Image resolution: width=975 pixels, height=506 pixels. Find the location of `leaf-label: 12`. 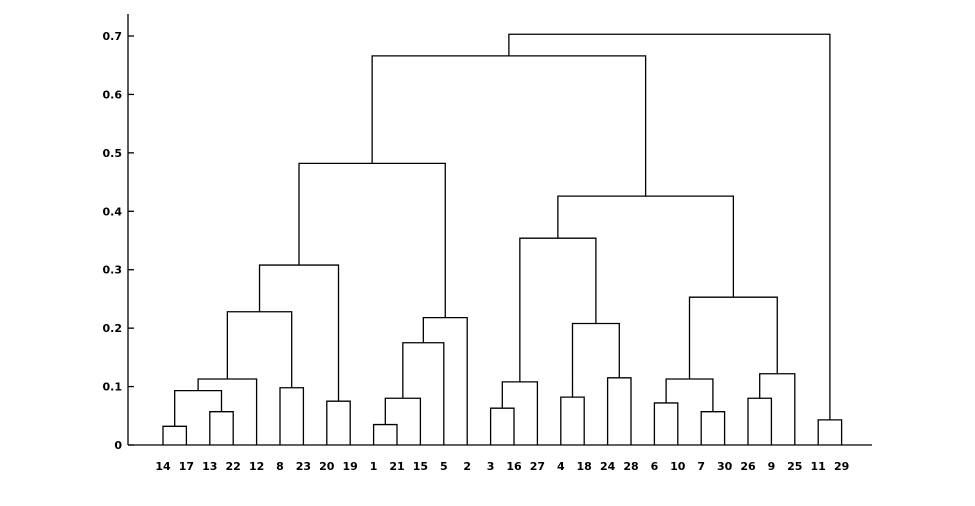

leaf-label: 12 is located at coordinates (256, 466).